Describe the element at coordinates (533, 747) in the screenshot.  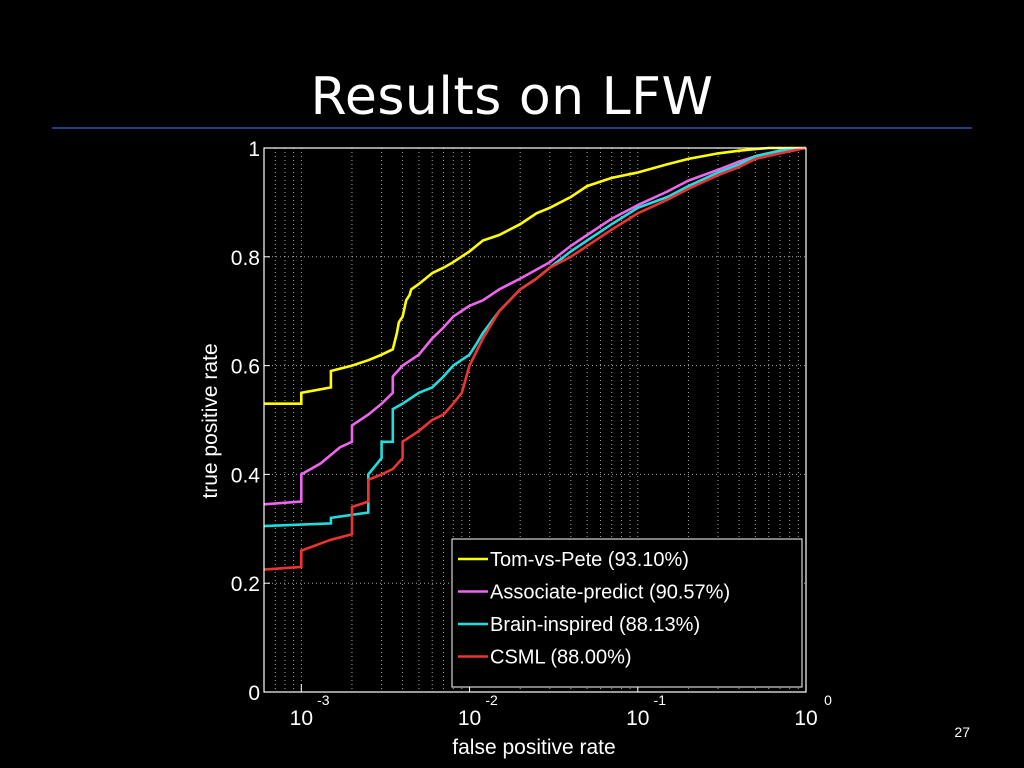
I see `x-axis-label: false positive rate` at that location.